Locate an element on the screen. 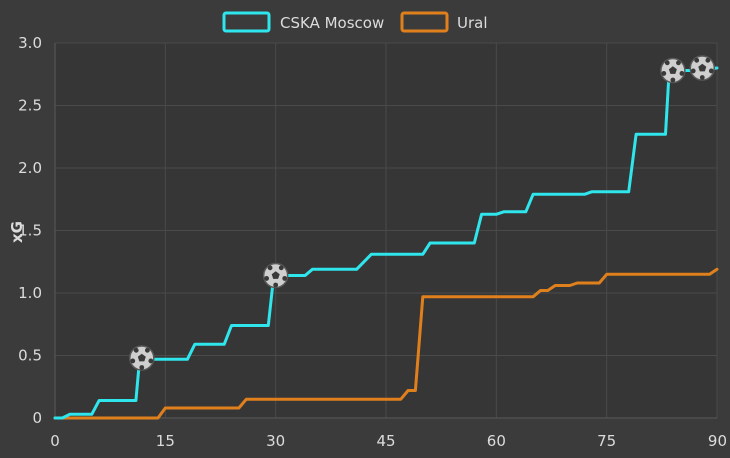  legend-item-ural: Ural is located at coordinates (444, 22).